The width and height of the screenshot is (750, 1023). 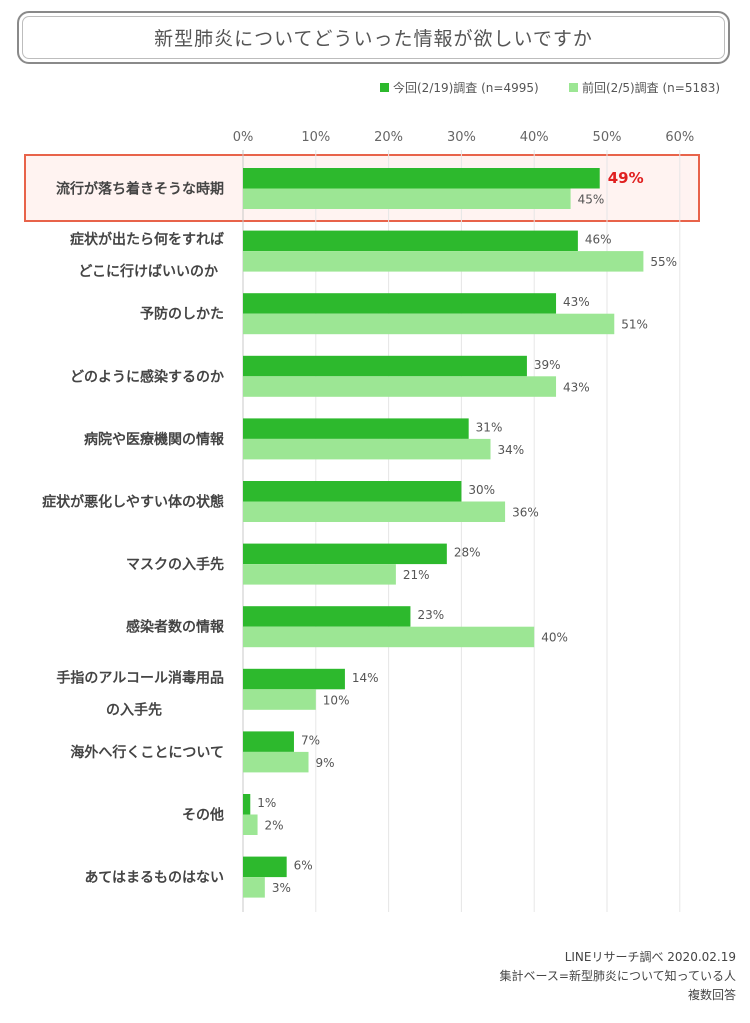 I want to click on value-label-previous: 45%, so click(x=591, y=200).